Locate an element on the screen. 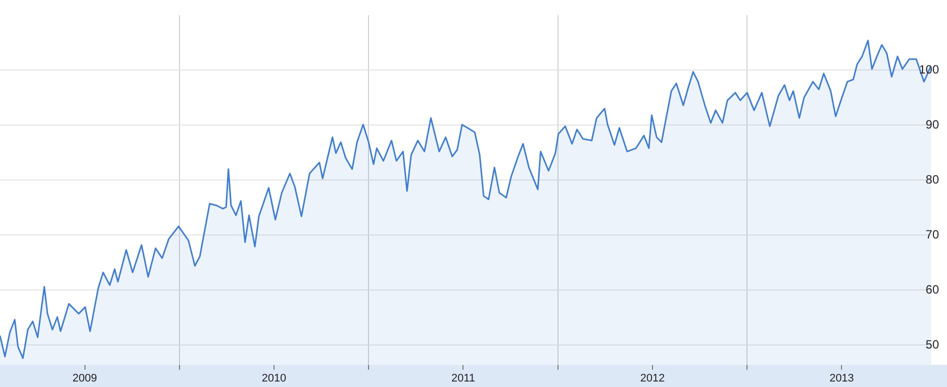 The image size is (947, 387). y-tick-label: 60 is located at coordinates (933, 289).